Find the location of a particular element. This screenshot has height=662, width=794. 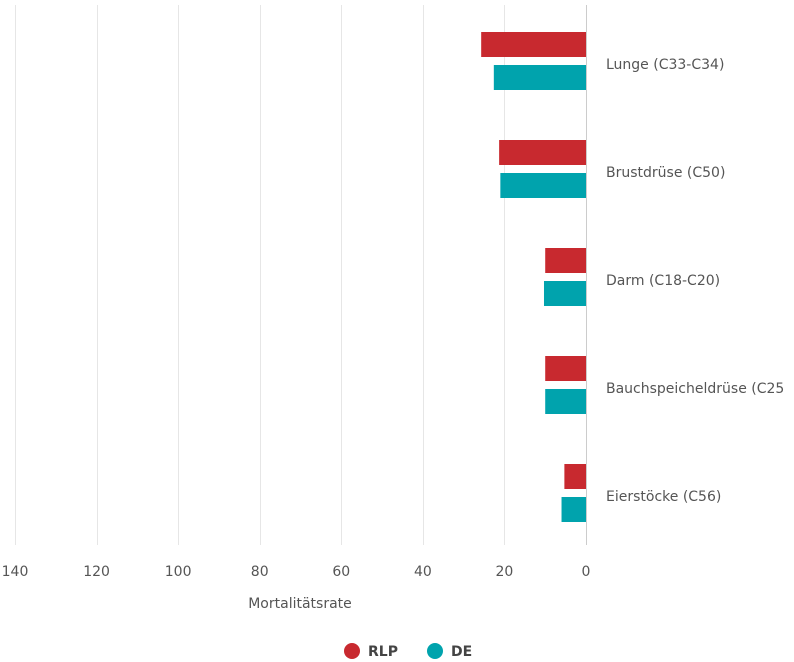

x-tick-label: 120 is located at coordinates (96, 572).